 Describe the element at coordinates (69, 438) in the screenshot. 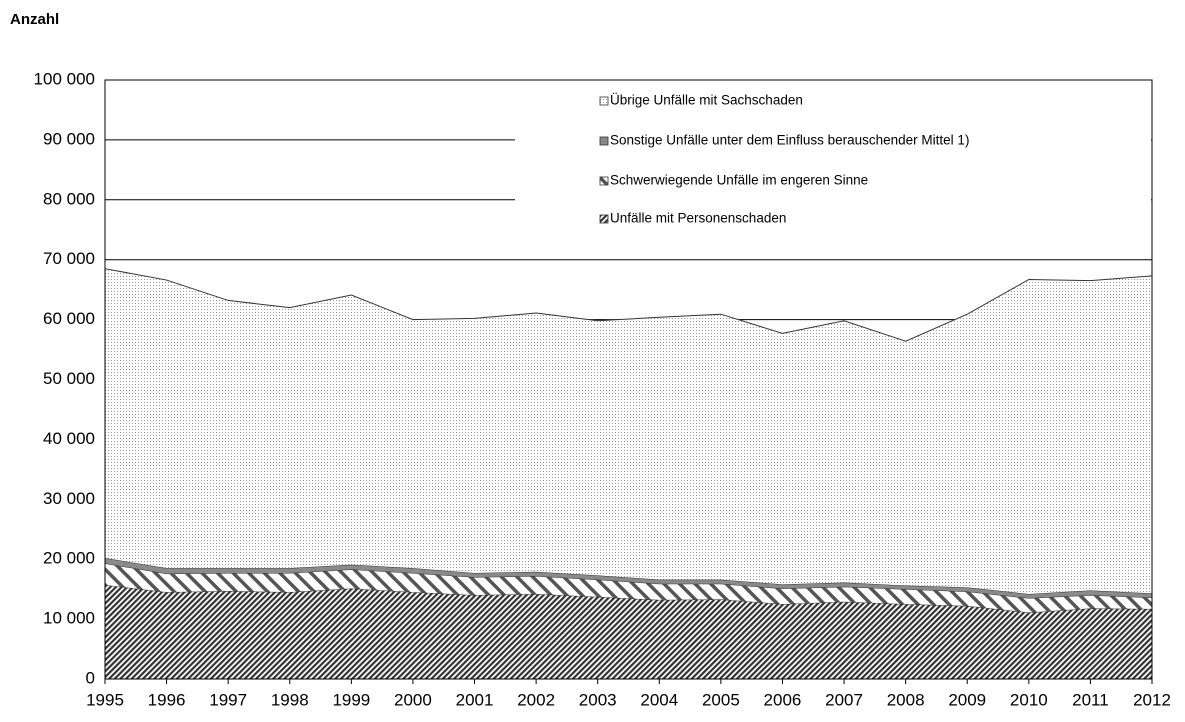

I see `y-tick-label: 40 000` at that location.